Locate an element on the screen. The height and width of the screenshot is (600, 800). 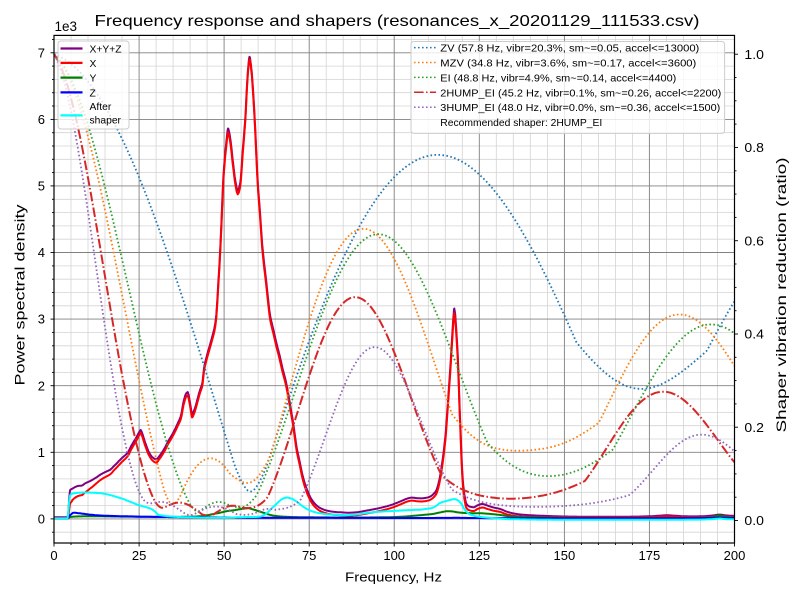
svg-text: Power spectral density is located at coordinates (20, 294).